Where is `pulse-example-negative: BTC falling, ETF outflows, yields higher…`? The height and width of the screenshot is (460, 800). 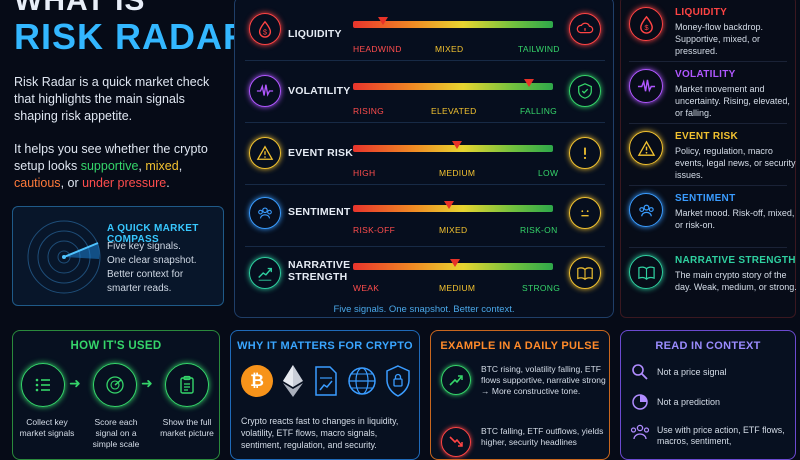 pulse-example-negative: BTC falling, ETF outflows, yields higher… is located at coordinates (542, 436).